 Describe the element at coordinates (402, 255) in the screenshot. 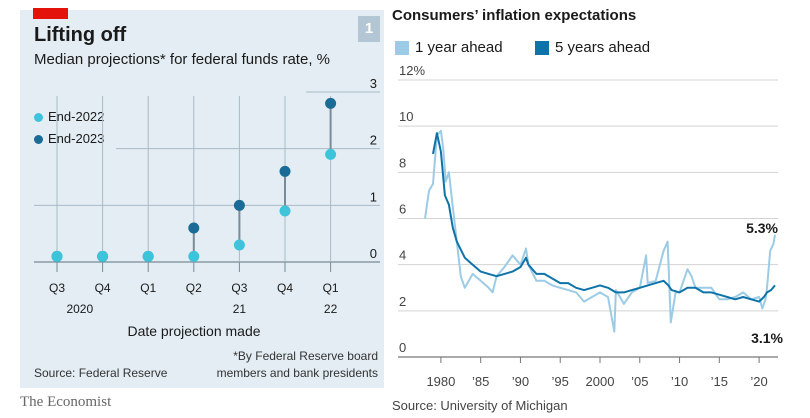

I see `inflation-y-tick-label: 4` at that location.